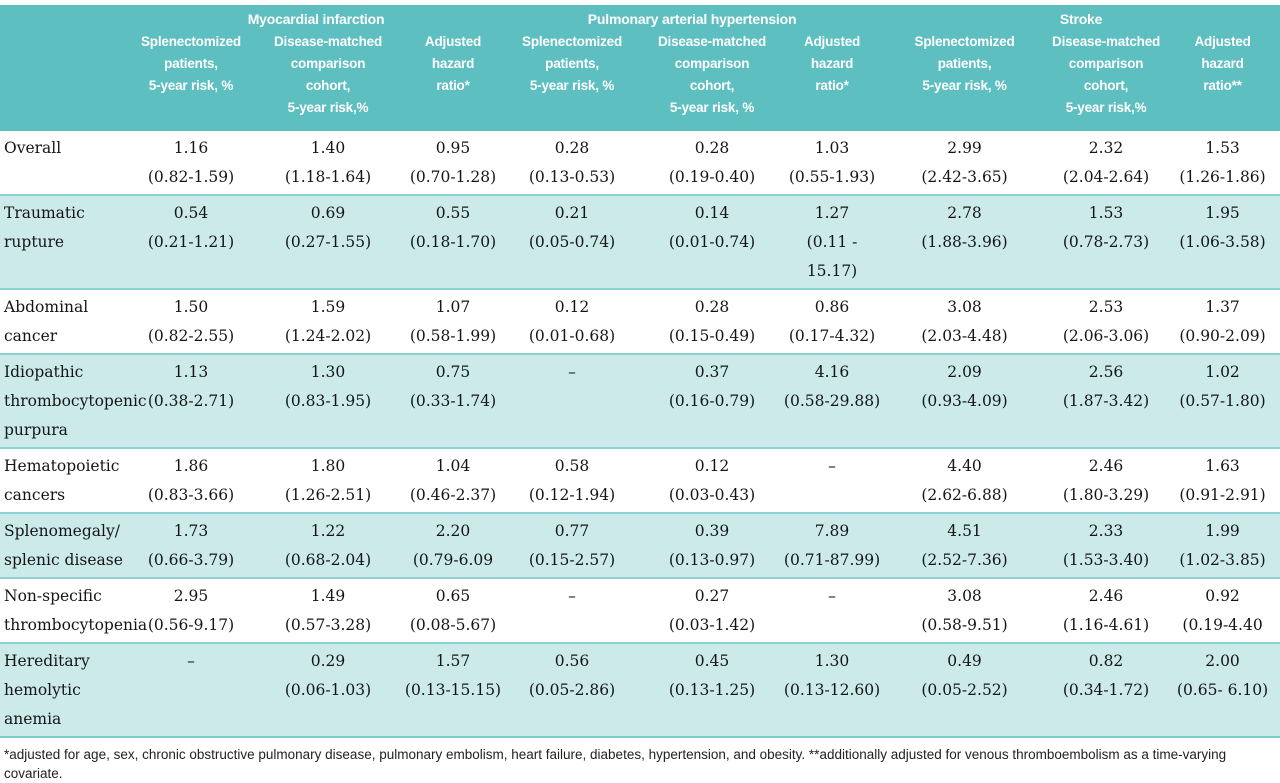 This screenshot has width=1280, height=783. What do you see at coordinates (712, 545) in the screenshot?
I see `value-cell: 0.39 (0.13-0.97)` at bounding box center [712, 545].